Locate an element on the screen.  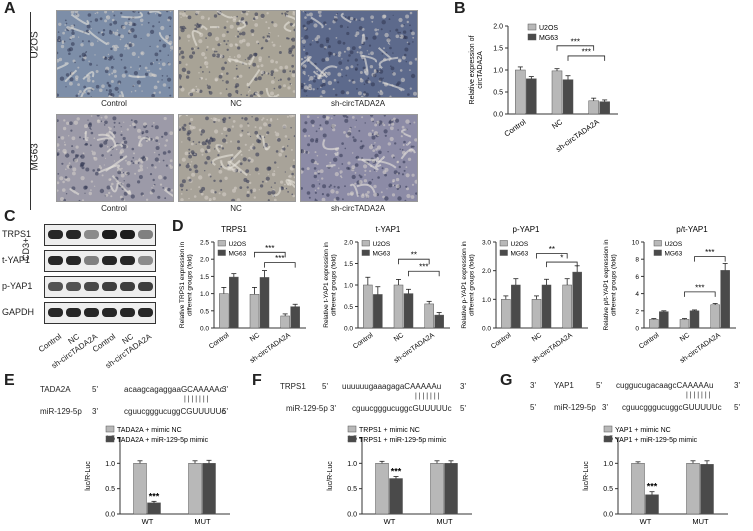
panel-letter-g: G is located at coordinates (506, 380).